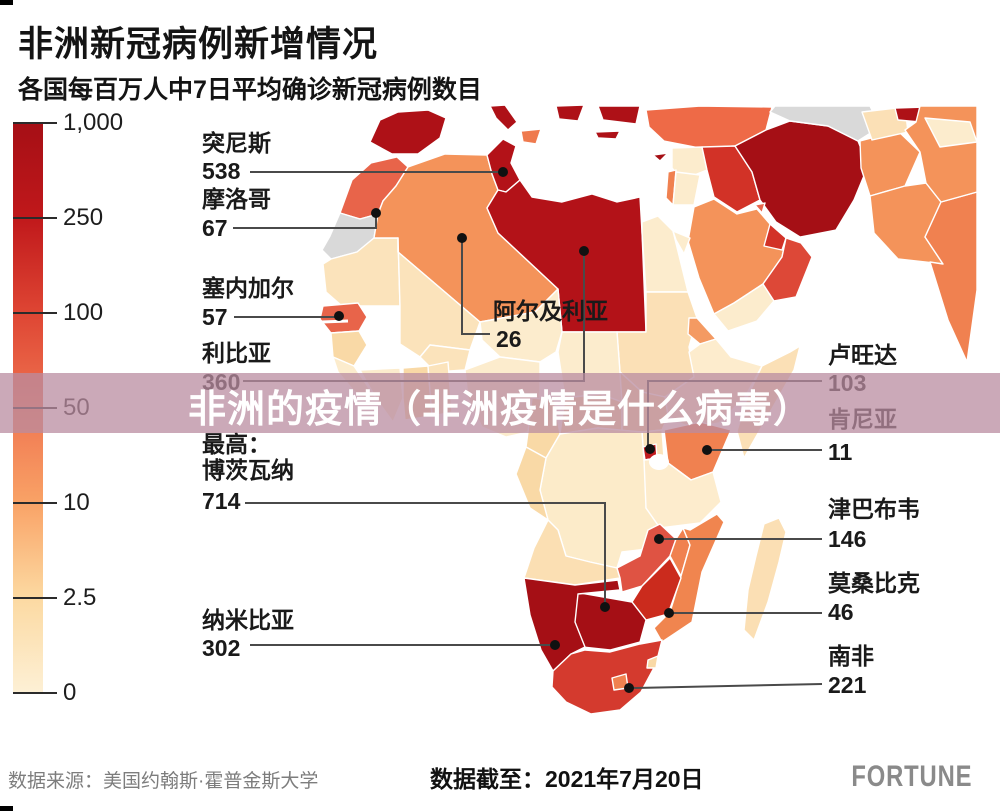 The width and height of the screenshot is (1000, 811). Describe the element at coordinates (775, 237) in the screenshot. I see `country-uae` at that location.